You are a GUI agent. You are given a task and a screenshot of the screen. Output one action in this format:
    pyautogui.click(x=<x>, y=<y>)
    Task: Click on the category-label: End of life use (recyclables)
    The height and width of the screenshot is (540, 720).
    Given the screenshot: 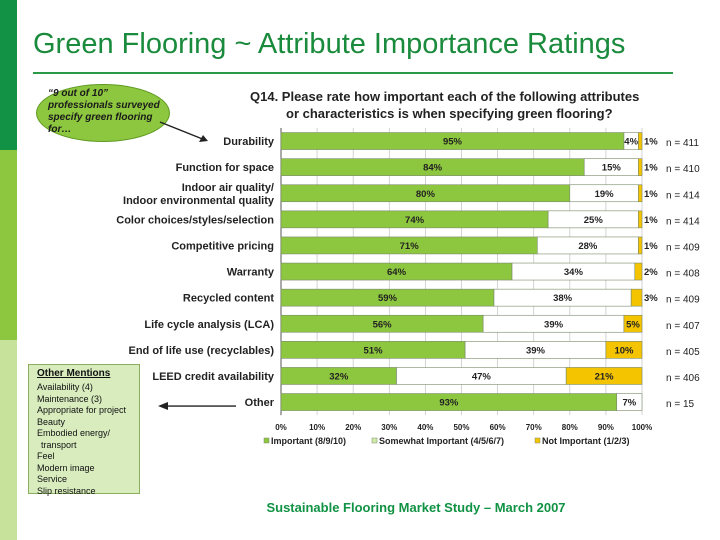 What is the action you would take?
    pyautogui.click(x=202, y=351)
    